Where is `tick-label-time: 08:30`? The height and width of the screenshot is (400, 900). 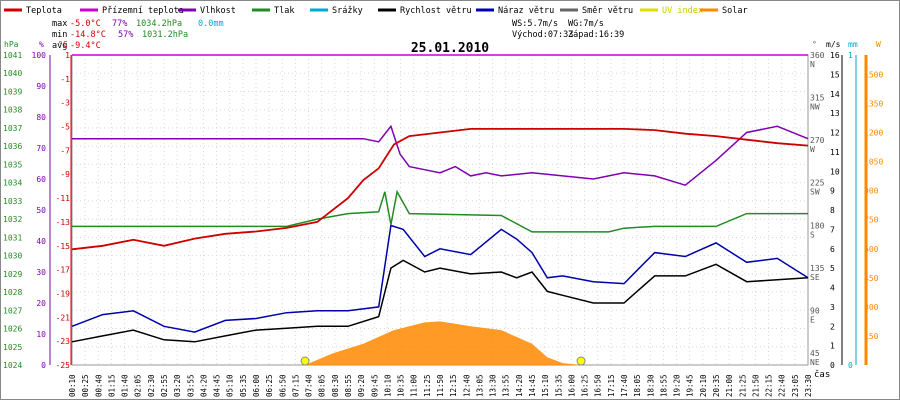
tick-label-time: 08:30 is located at coordinates (335, 385).